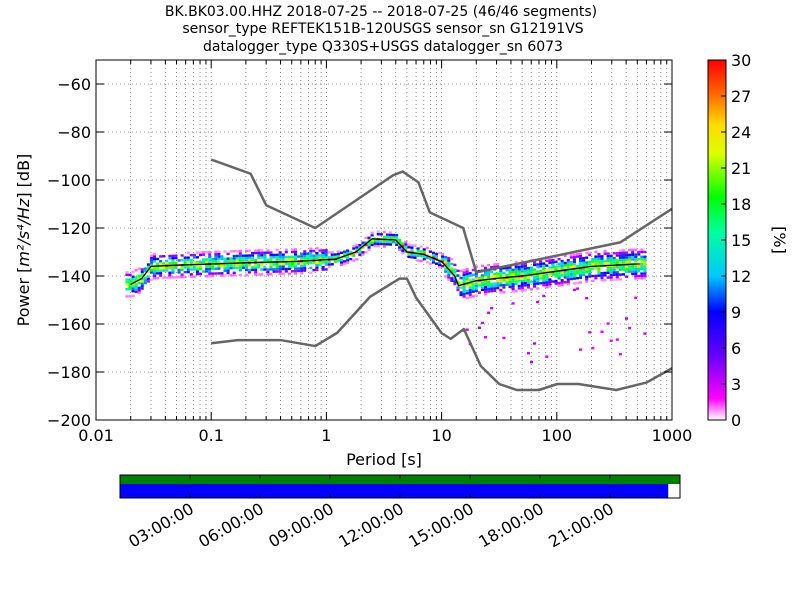  I want to click on x-tick-label: 0.1, so click(210, 435).